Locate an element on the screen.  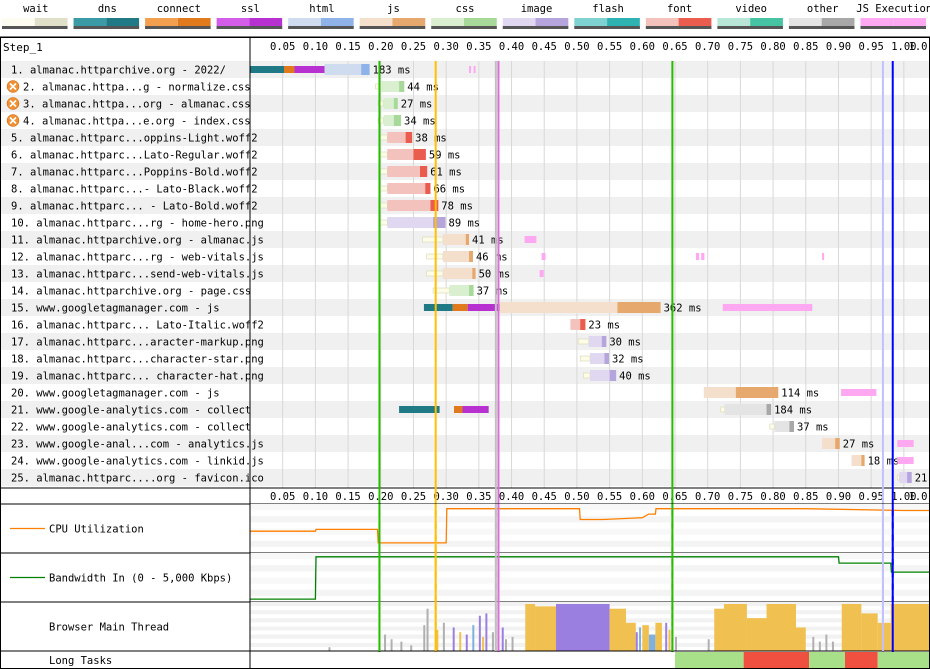
request-duration: 78 ms is located at coordinates (457, 207).